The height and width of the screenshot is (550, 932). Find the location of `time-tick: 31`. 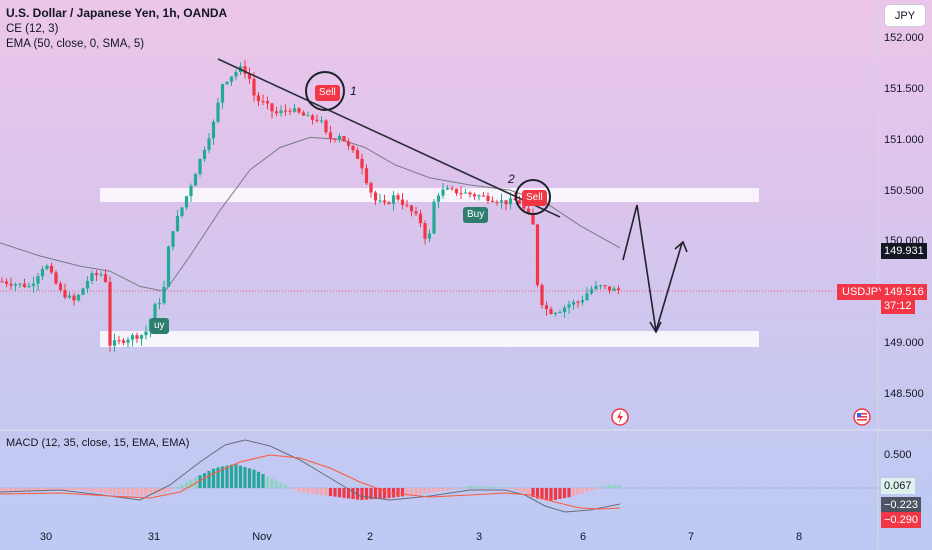

time-tick: 31 is located at coordinates (154, 537).